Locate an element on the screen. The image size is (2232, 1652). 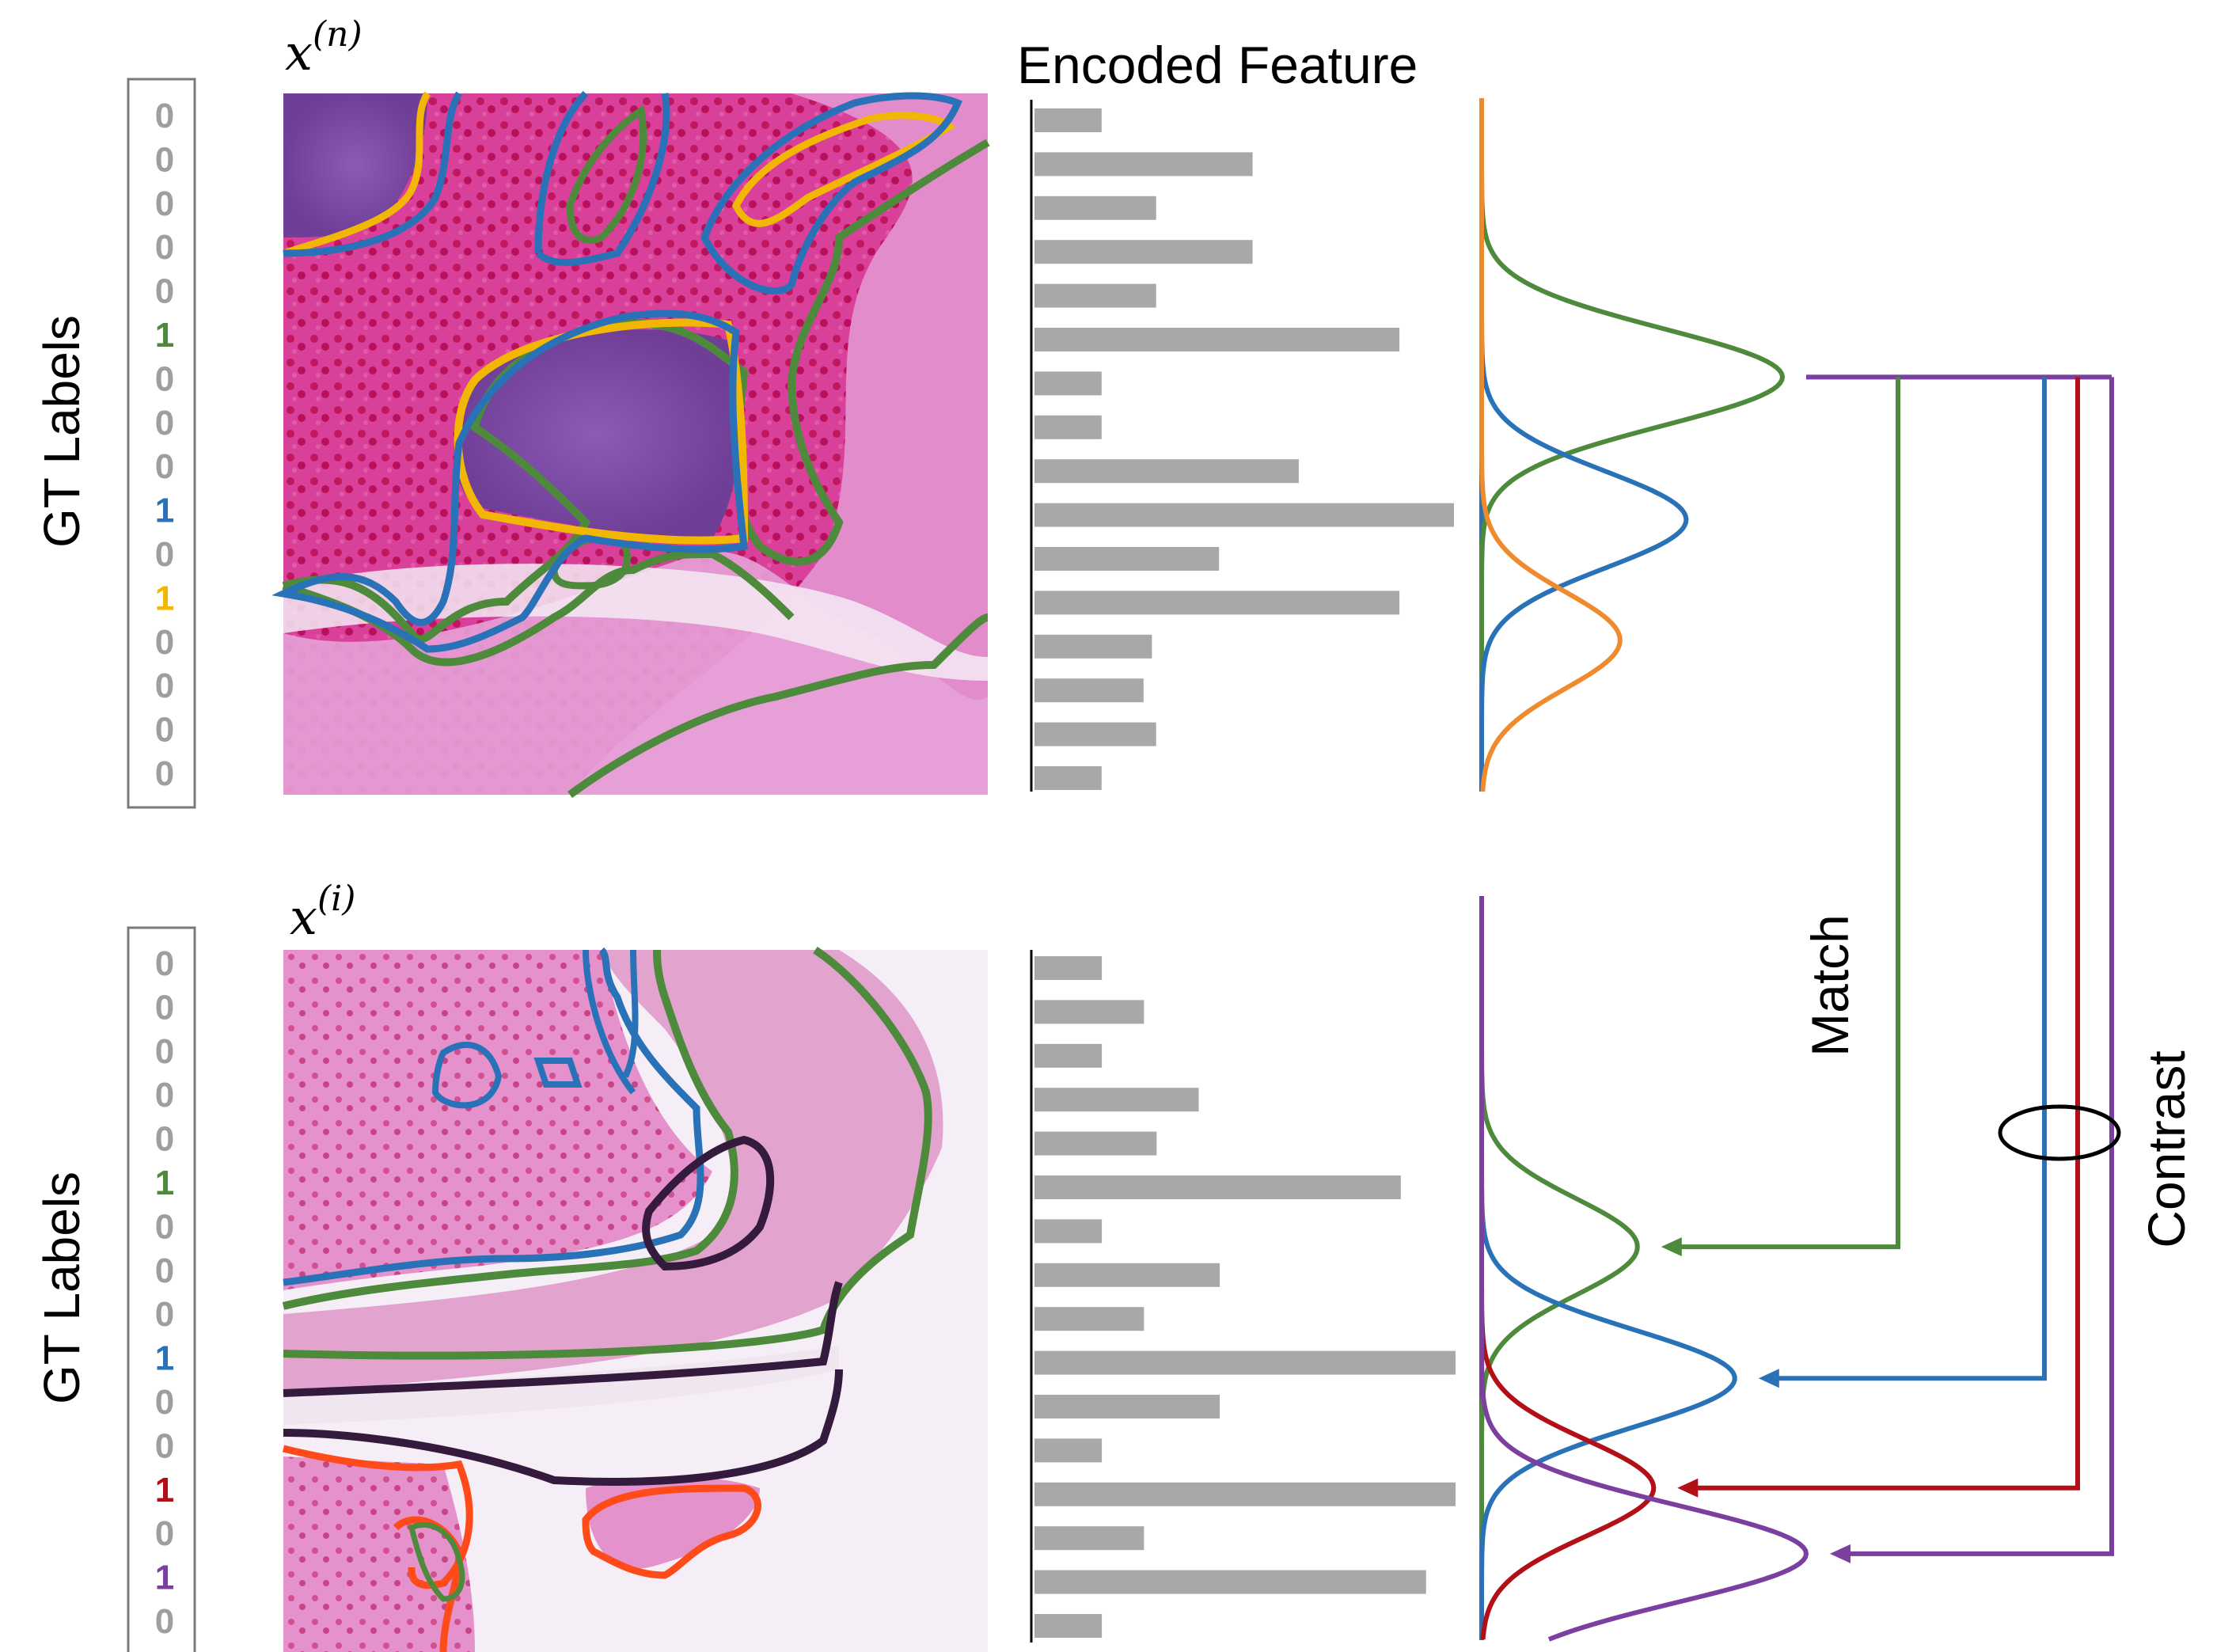
contrast-arrow-red is located at coordinates (1878, 937).